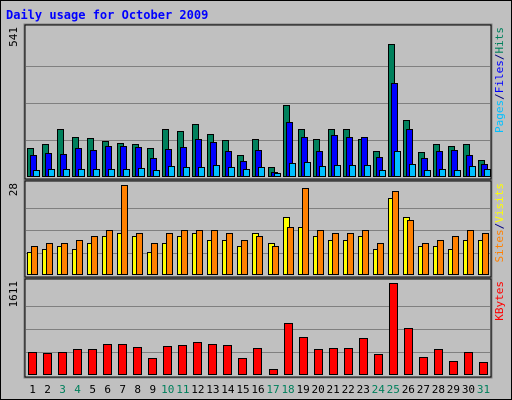 This screenshot has width=512, height=400. What do you see at coordinates (272, 389) in the screenshot?
I see `x-tick-label-day-17: 17` at bounding box center [272, 389].